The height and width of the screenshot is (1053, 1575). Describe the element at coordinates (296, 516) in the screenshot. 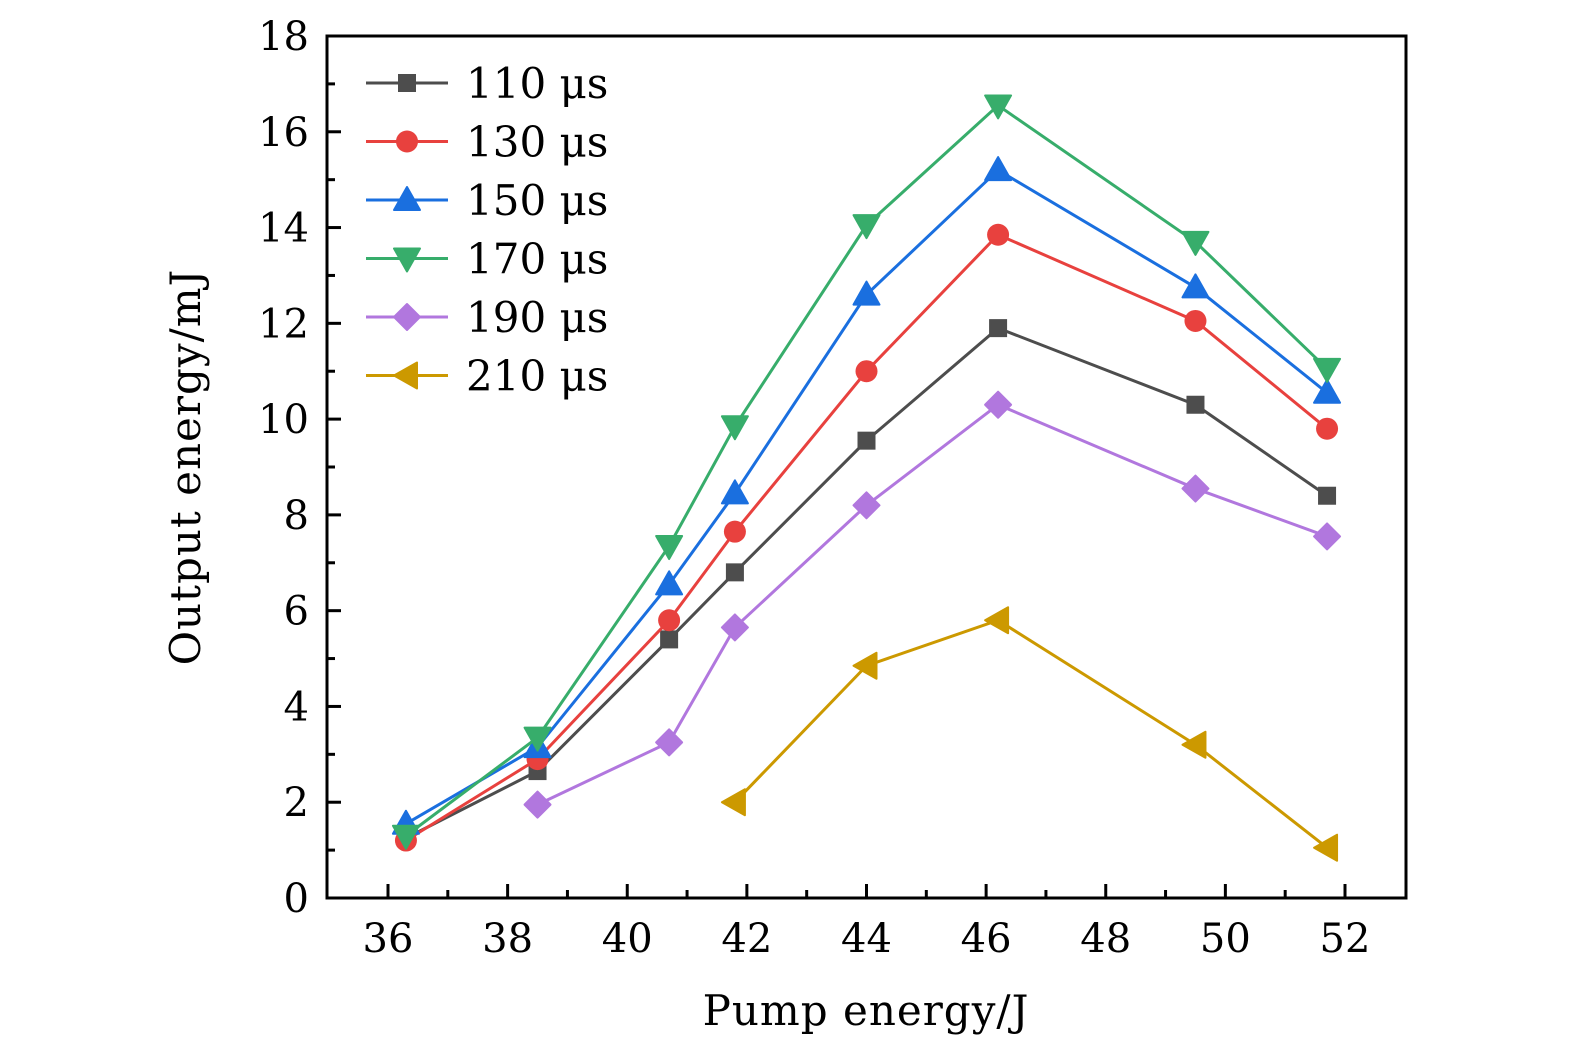

I see `y-tick-label: 8` at that location.